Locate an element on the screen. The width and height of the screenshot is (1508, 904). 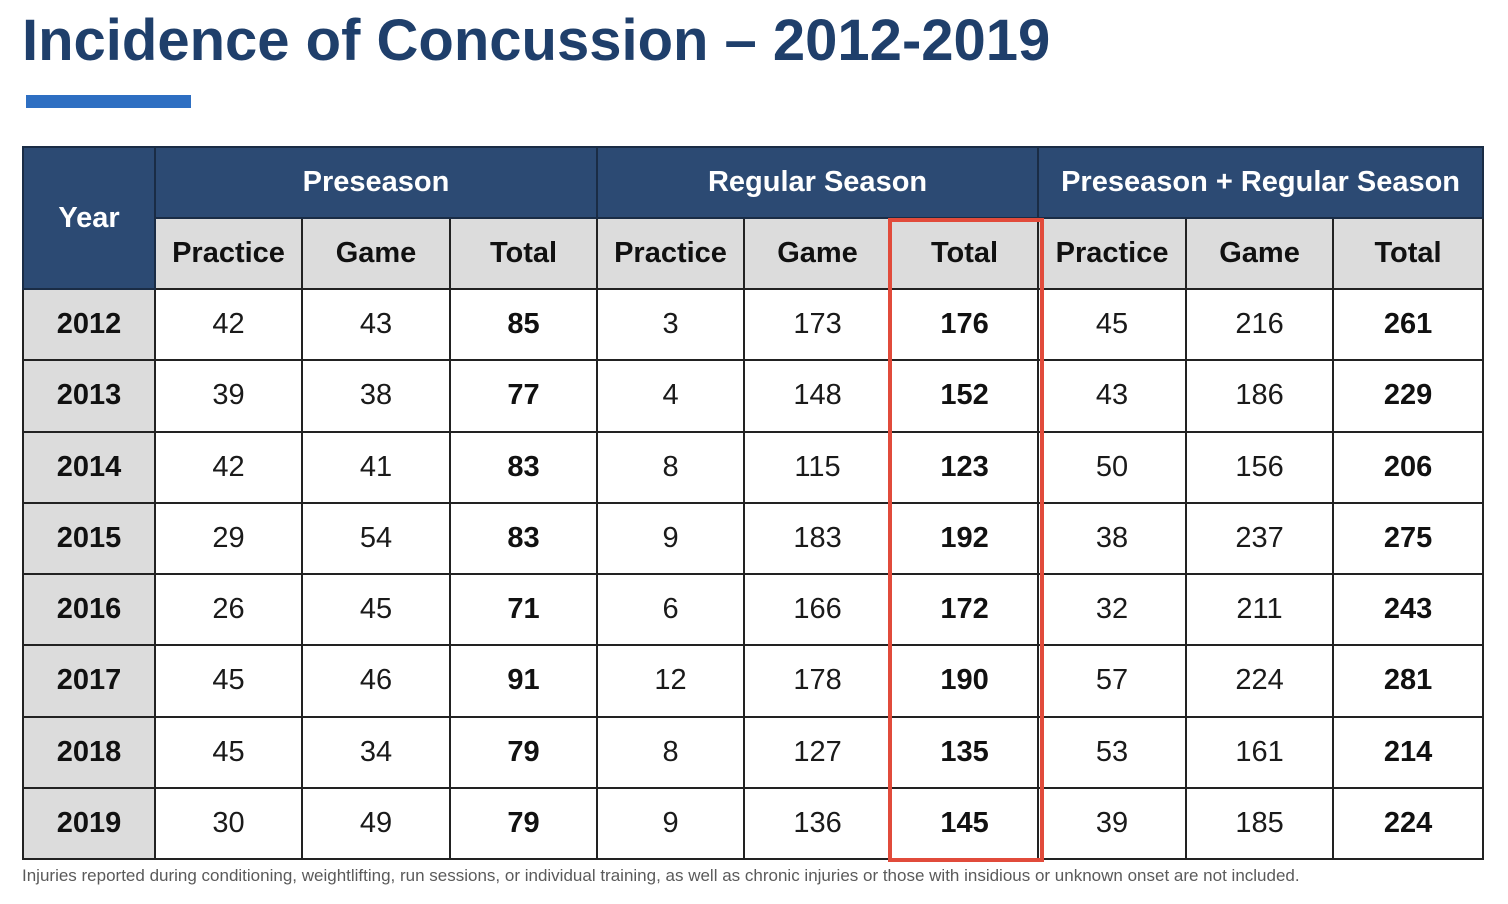
group-header-combined: Preseason + Regular Season is located at coordinates (1261, 182).